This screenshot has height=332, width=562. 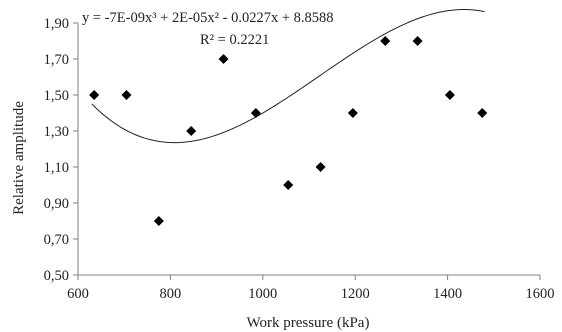 What do you see at coordinates (19, 158) in the screenshot?
I see `y-axis-title: Relative amplitude` at bounding box center [19, 158].